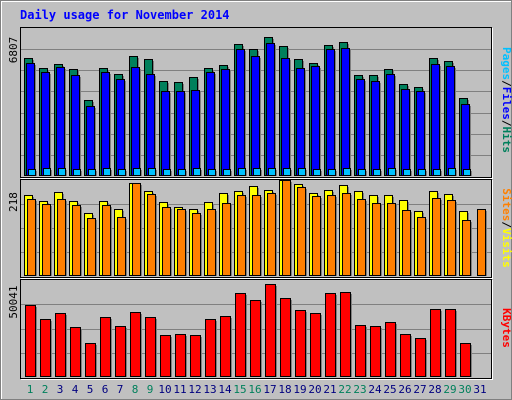 The image size is (512, 400). What do you see at coordinates (329, 389) in the screenshot?
I see `x-tick-label: 21` at bounding box center [329, 389].